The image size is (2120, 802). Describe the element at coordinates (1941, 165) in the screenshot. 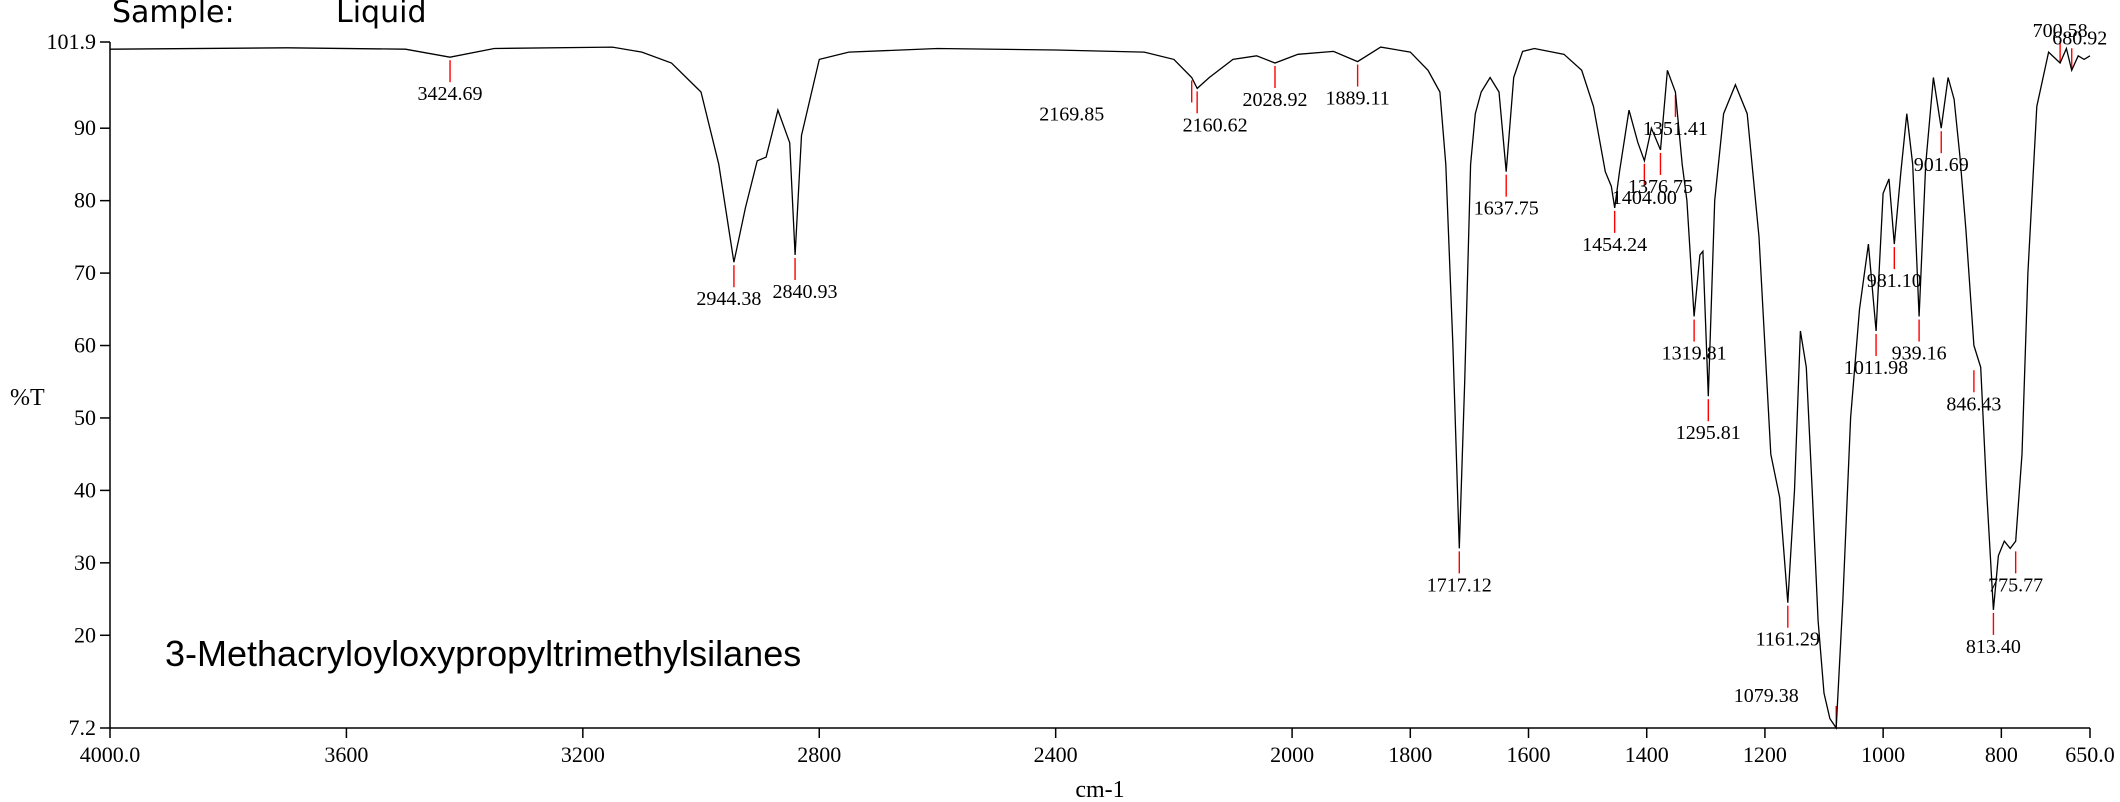

I see `peak-label: 901.69` at that location.